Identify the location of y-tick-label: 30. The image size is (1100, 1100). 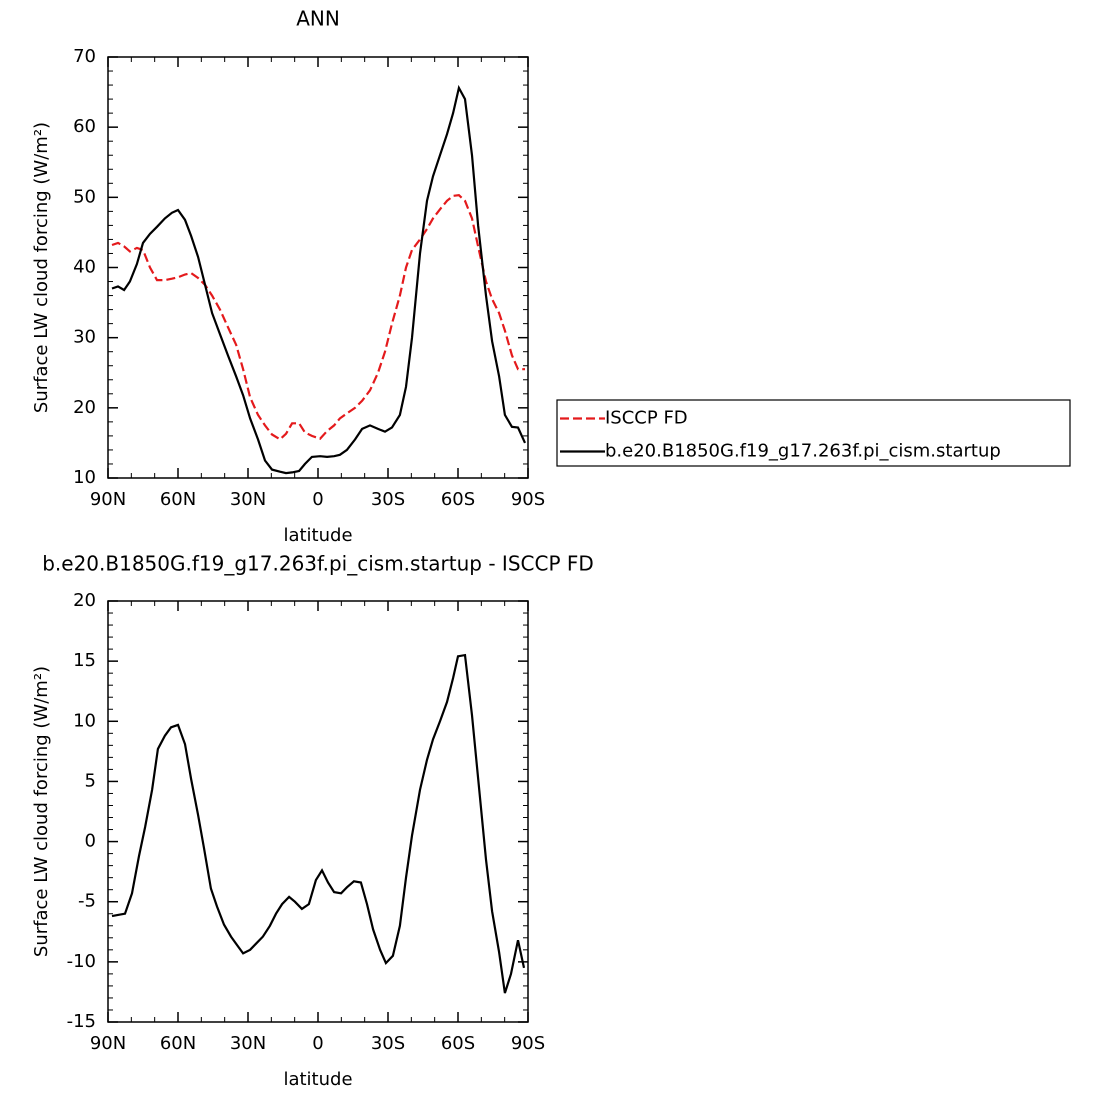
(84, 337).